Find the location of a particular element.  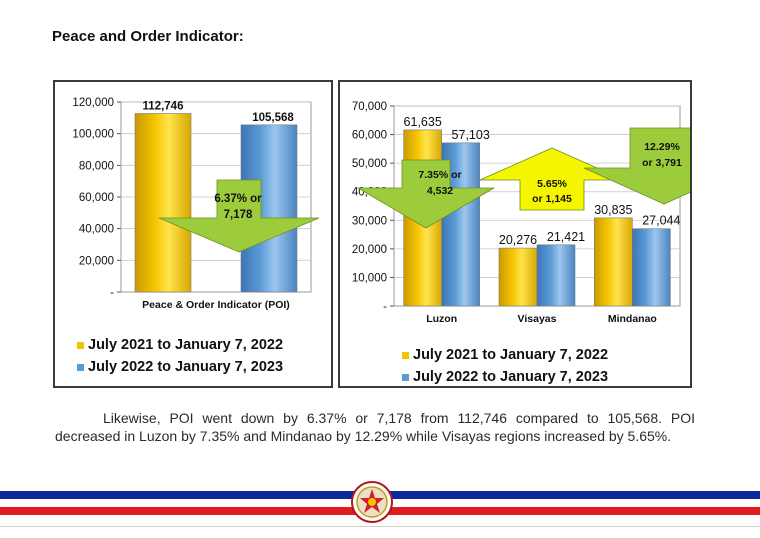

page-title: Peace and Order Indicator: is located at coordinates (148, 36).